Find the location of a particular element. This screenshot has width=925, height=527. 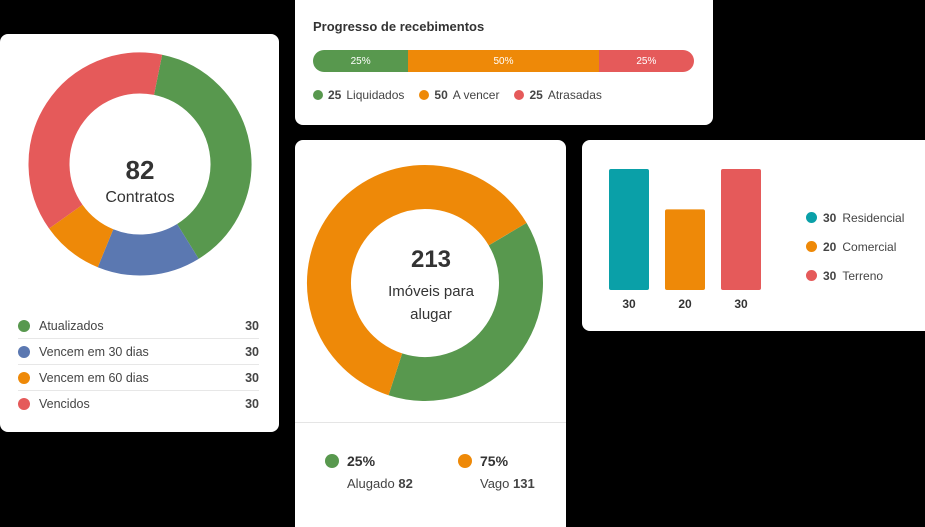

legend-count: 20 is located at coordinates (830, 246).